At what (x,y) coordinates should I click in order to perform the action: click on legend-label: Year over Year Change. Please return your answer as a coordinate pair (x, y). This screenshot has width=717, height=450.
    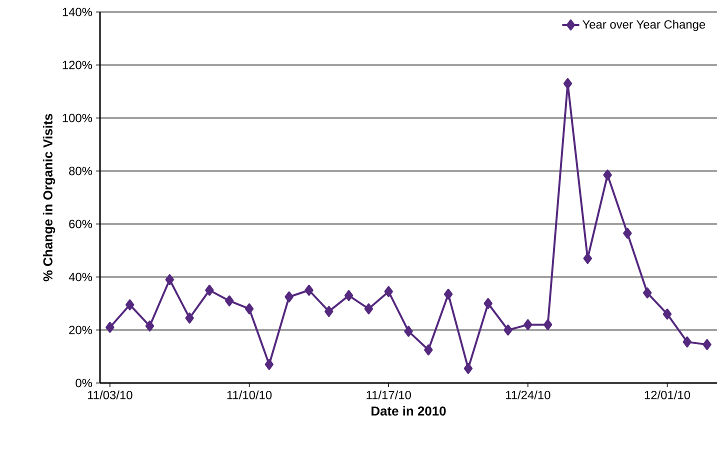
    Looking at the image, I should click on (644, 26).